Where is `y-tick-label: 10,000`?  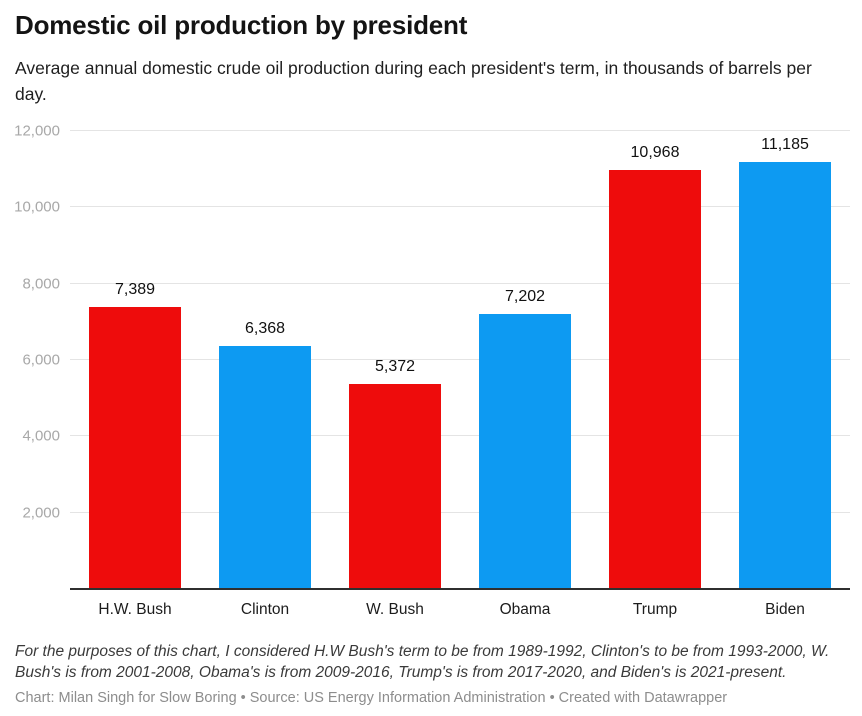 y-tick-label: 10,000 is located at coordinates (37, 207).